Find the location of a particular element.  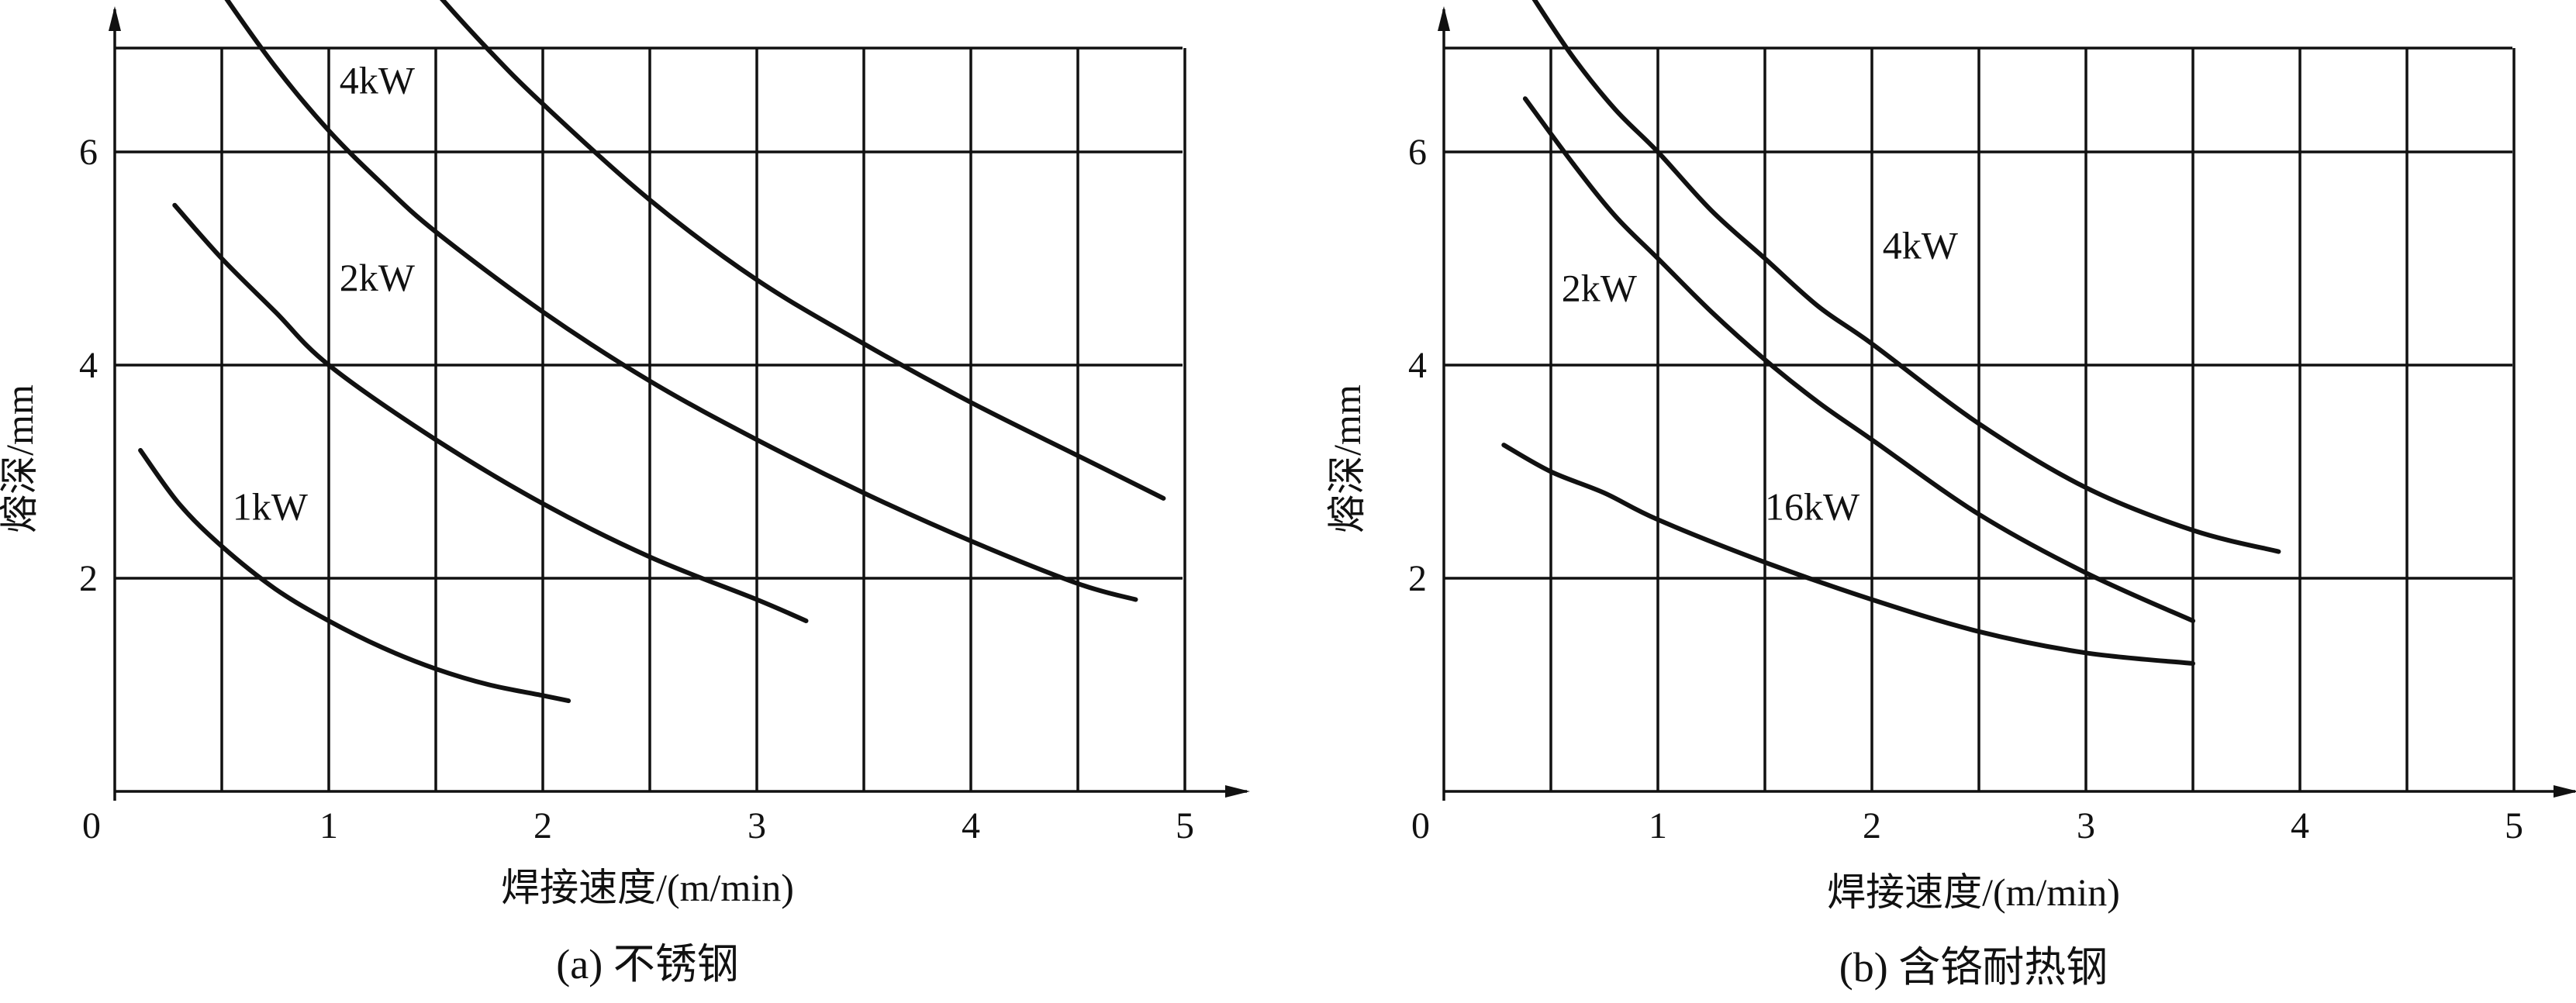

series-line-16kw is located at coordinates (1848, 555).